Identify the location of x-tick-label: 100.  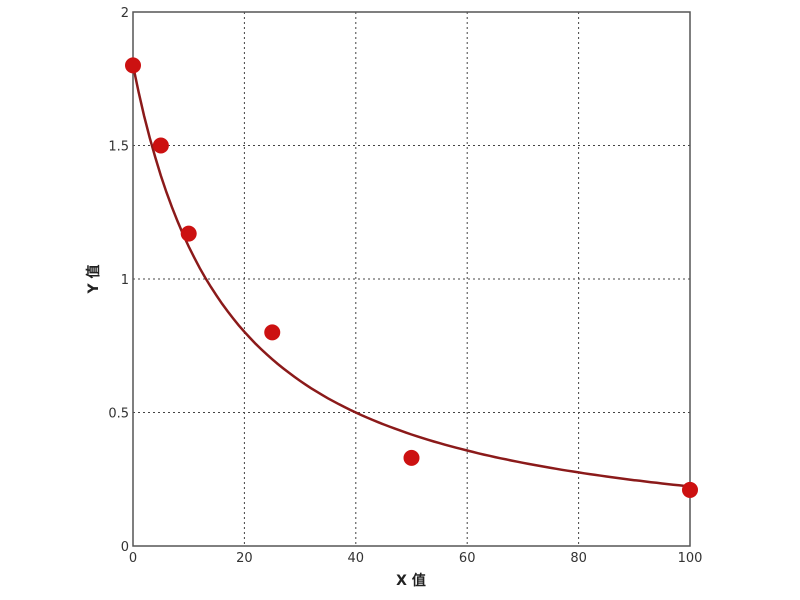
(690, 558).